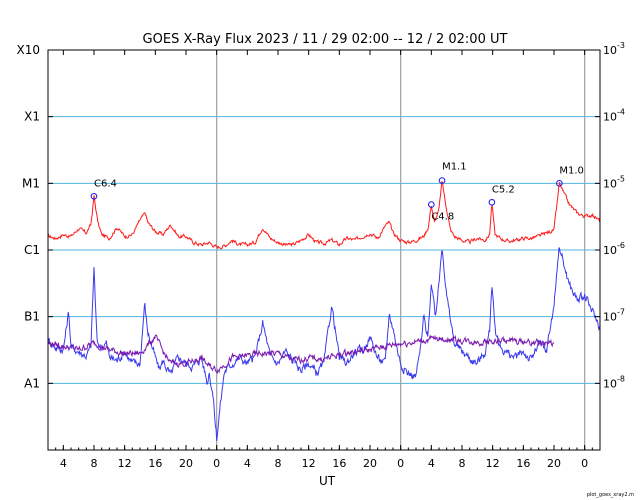  Describe the element at coordinates (370, 463) in the screenshot. I see `x-tick-label-10: 20` at that location.